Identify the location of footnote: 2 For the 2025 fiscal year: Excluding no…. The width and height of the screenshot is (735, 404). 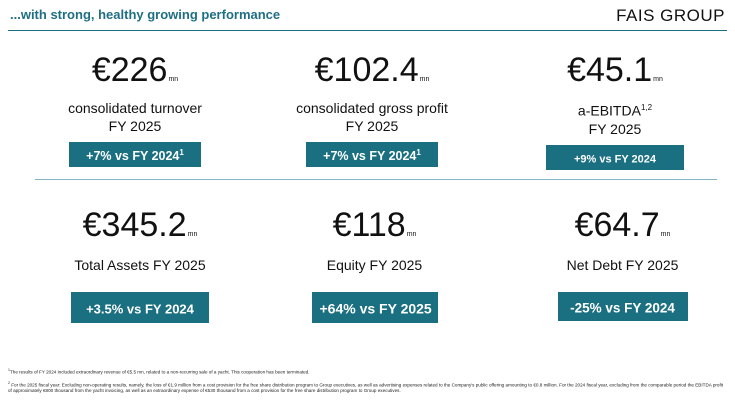
(366, 387).